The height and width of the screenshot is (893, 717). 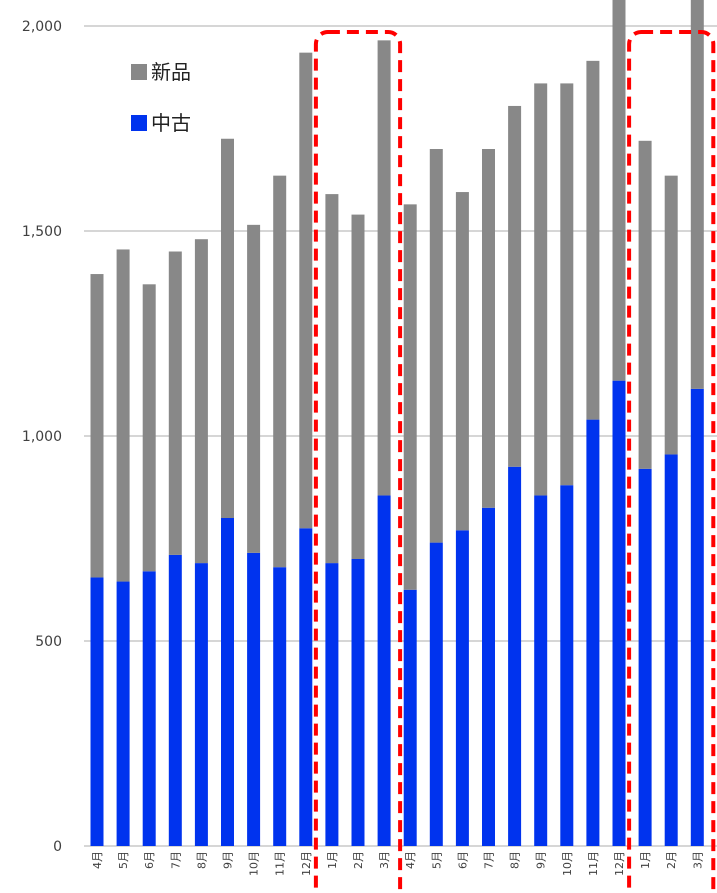 I want to click on legend: 新品 中古, so click(x=161, y=97).